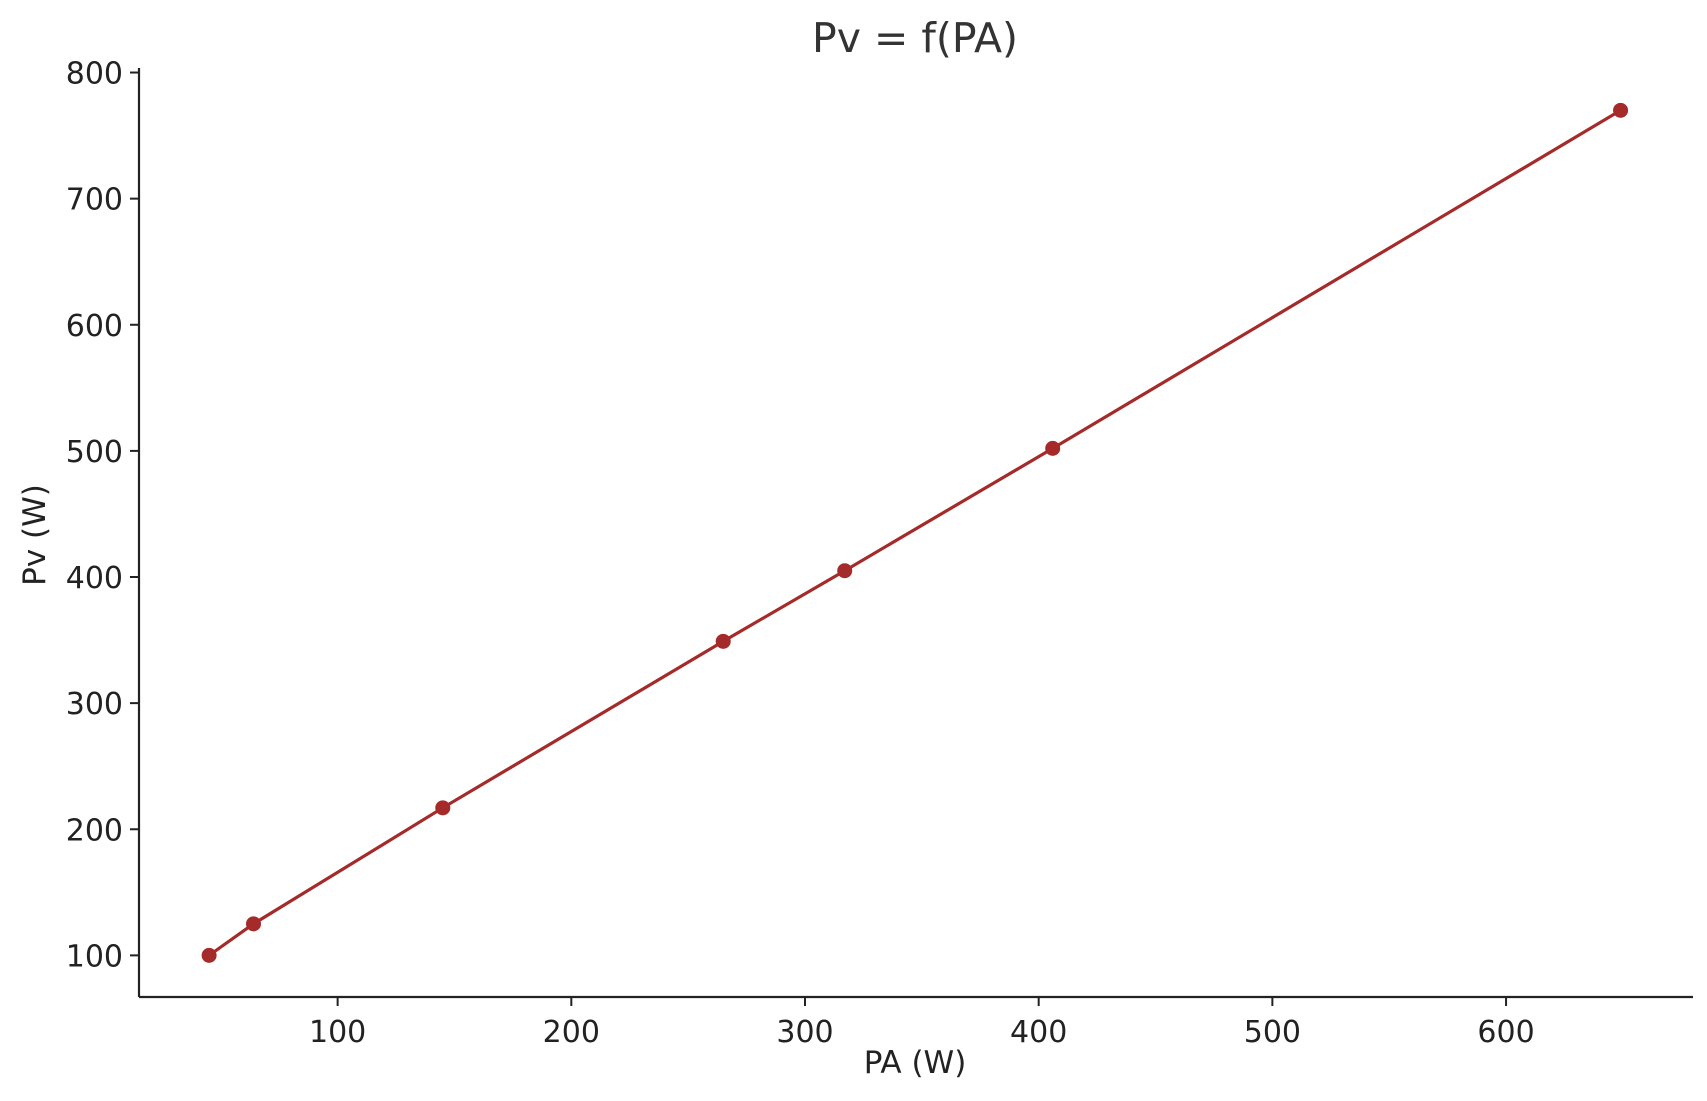  I want to click on x-tick-label: 400, so click(1038, 1032).